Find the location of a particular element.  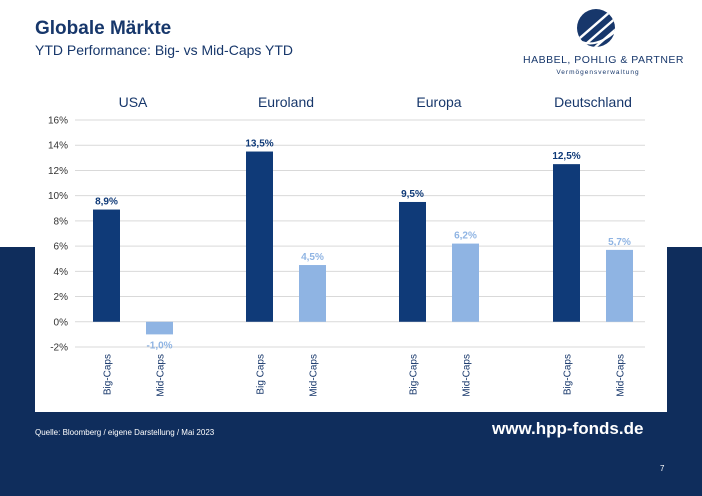

group-label: Deutschland is located at coordinates (593, 102).